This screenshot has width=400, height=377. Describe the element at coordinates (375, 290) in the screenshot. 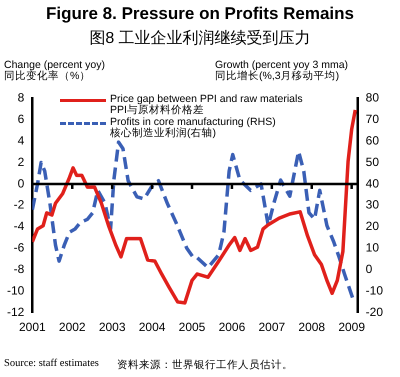

I see `y2-tick-label: -10` at that location.